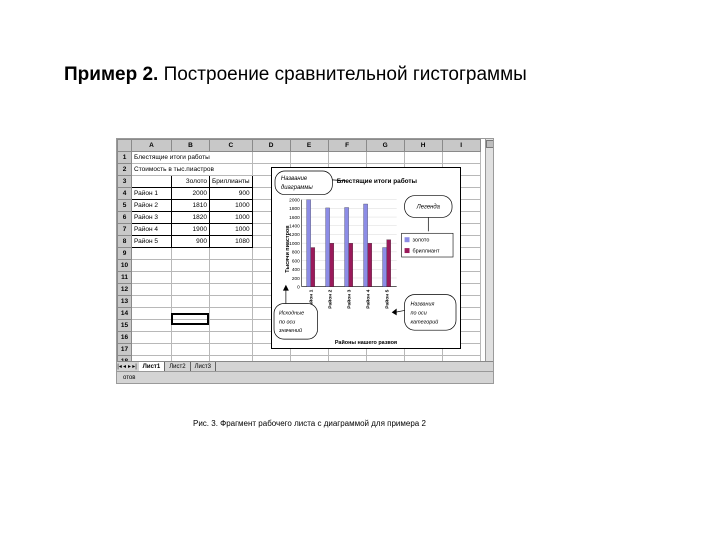 Image resolution: width=720 pixels, height=540 pixels. I want to click on bar-gold, so click(365, 245).